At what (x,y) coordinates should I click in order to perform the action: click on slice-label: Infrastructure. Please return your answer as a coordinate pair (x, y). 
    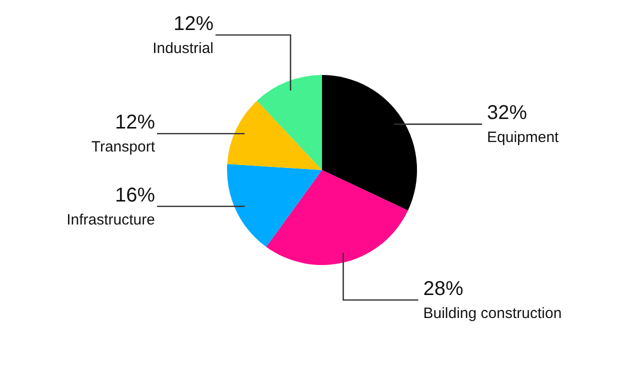
    Looking at the image, I should click on (110, 219).